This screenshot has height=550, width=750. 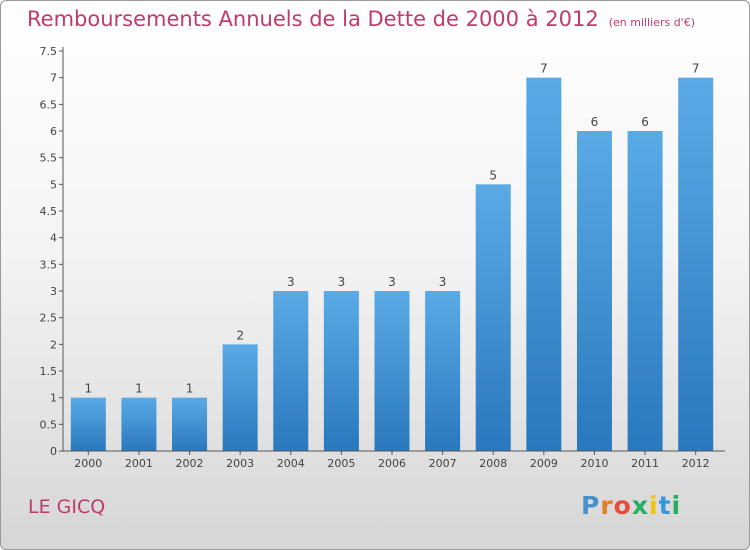 What do you see at coordinates (341, 463) in the screenshot?
I see `x-tick-label: 2005` at bounding box center [341, 463].